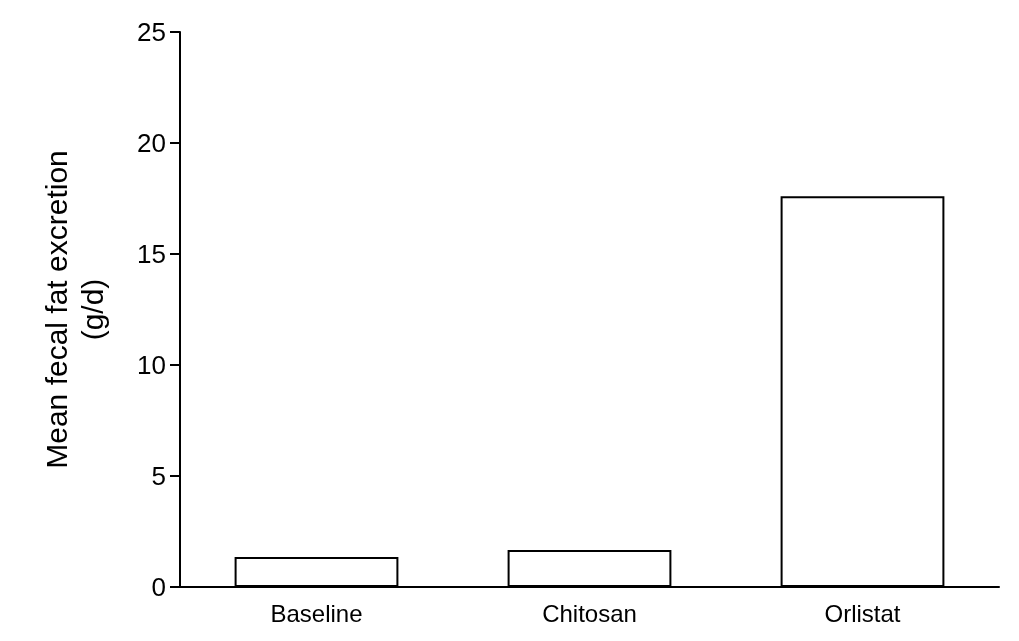 The height and width of the screenshot is (641, 1019). I want to click on y-tick-label: 15, so click(151, 254).